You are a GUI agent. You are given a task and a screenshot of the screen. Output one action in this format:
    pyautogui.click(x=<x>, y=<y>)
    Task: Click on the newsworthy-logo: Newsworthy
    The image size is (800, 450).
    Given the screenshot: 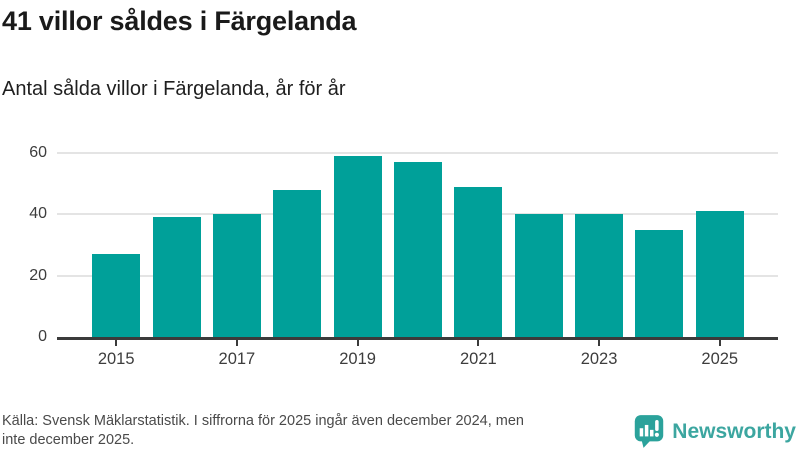 What is the action you would take?
    pyautogui.click(x=714, y=431)
    